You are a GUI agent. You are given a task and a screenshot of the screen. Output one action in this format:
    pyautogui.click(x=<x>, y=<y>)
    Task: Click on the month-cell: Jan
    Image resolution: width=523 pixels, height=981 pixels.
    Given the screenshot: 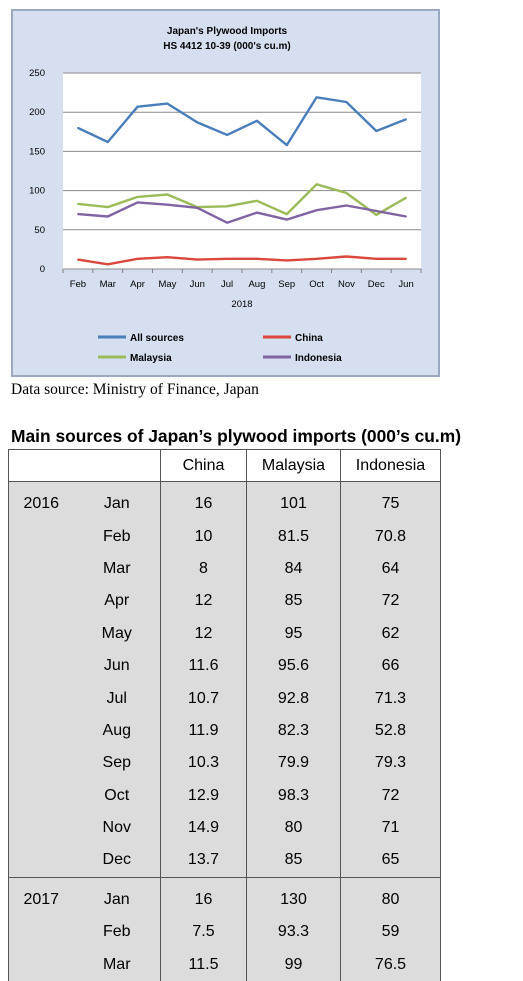 What is the action you would take?
    pyautogui.click(x=117, y=896)
    